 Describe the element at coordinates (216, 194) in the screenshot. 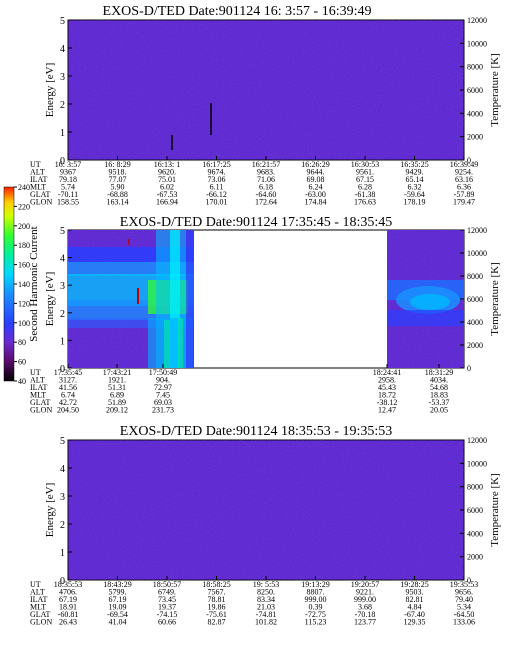

I see `table-cell: -66.12` at that location.